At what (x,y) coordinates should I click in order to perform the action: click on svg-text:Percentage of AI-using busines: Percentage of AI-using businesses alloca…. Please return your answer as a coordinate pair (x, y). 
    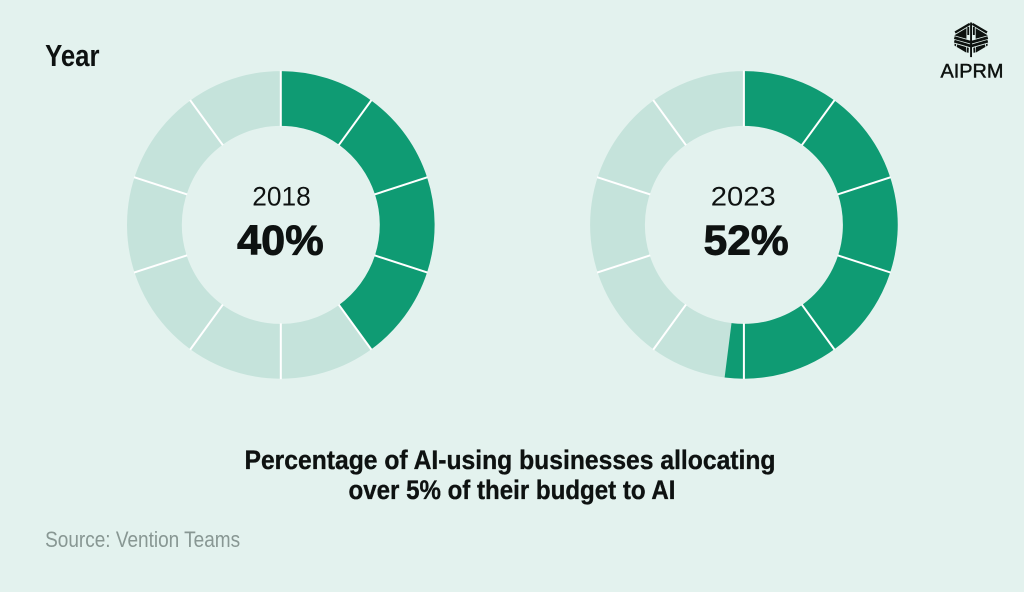
    Looking at the image, I should click on (510, 460).